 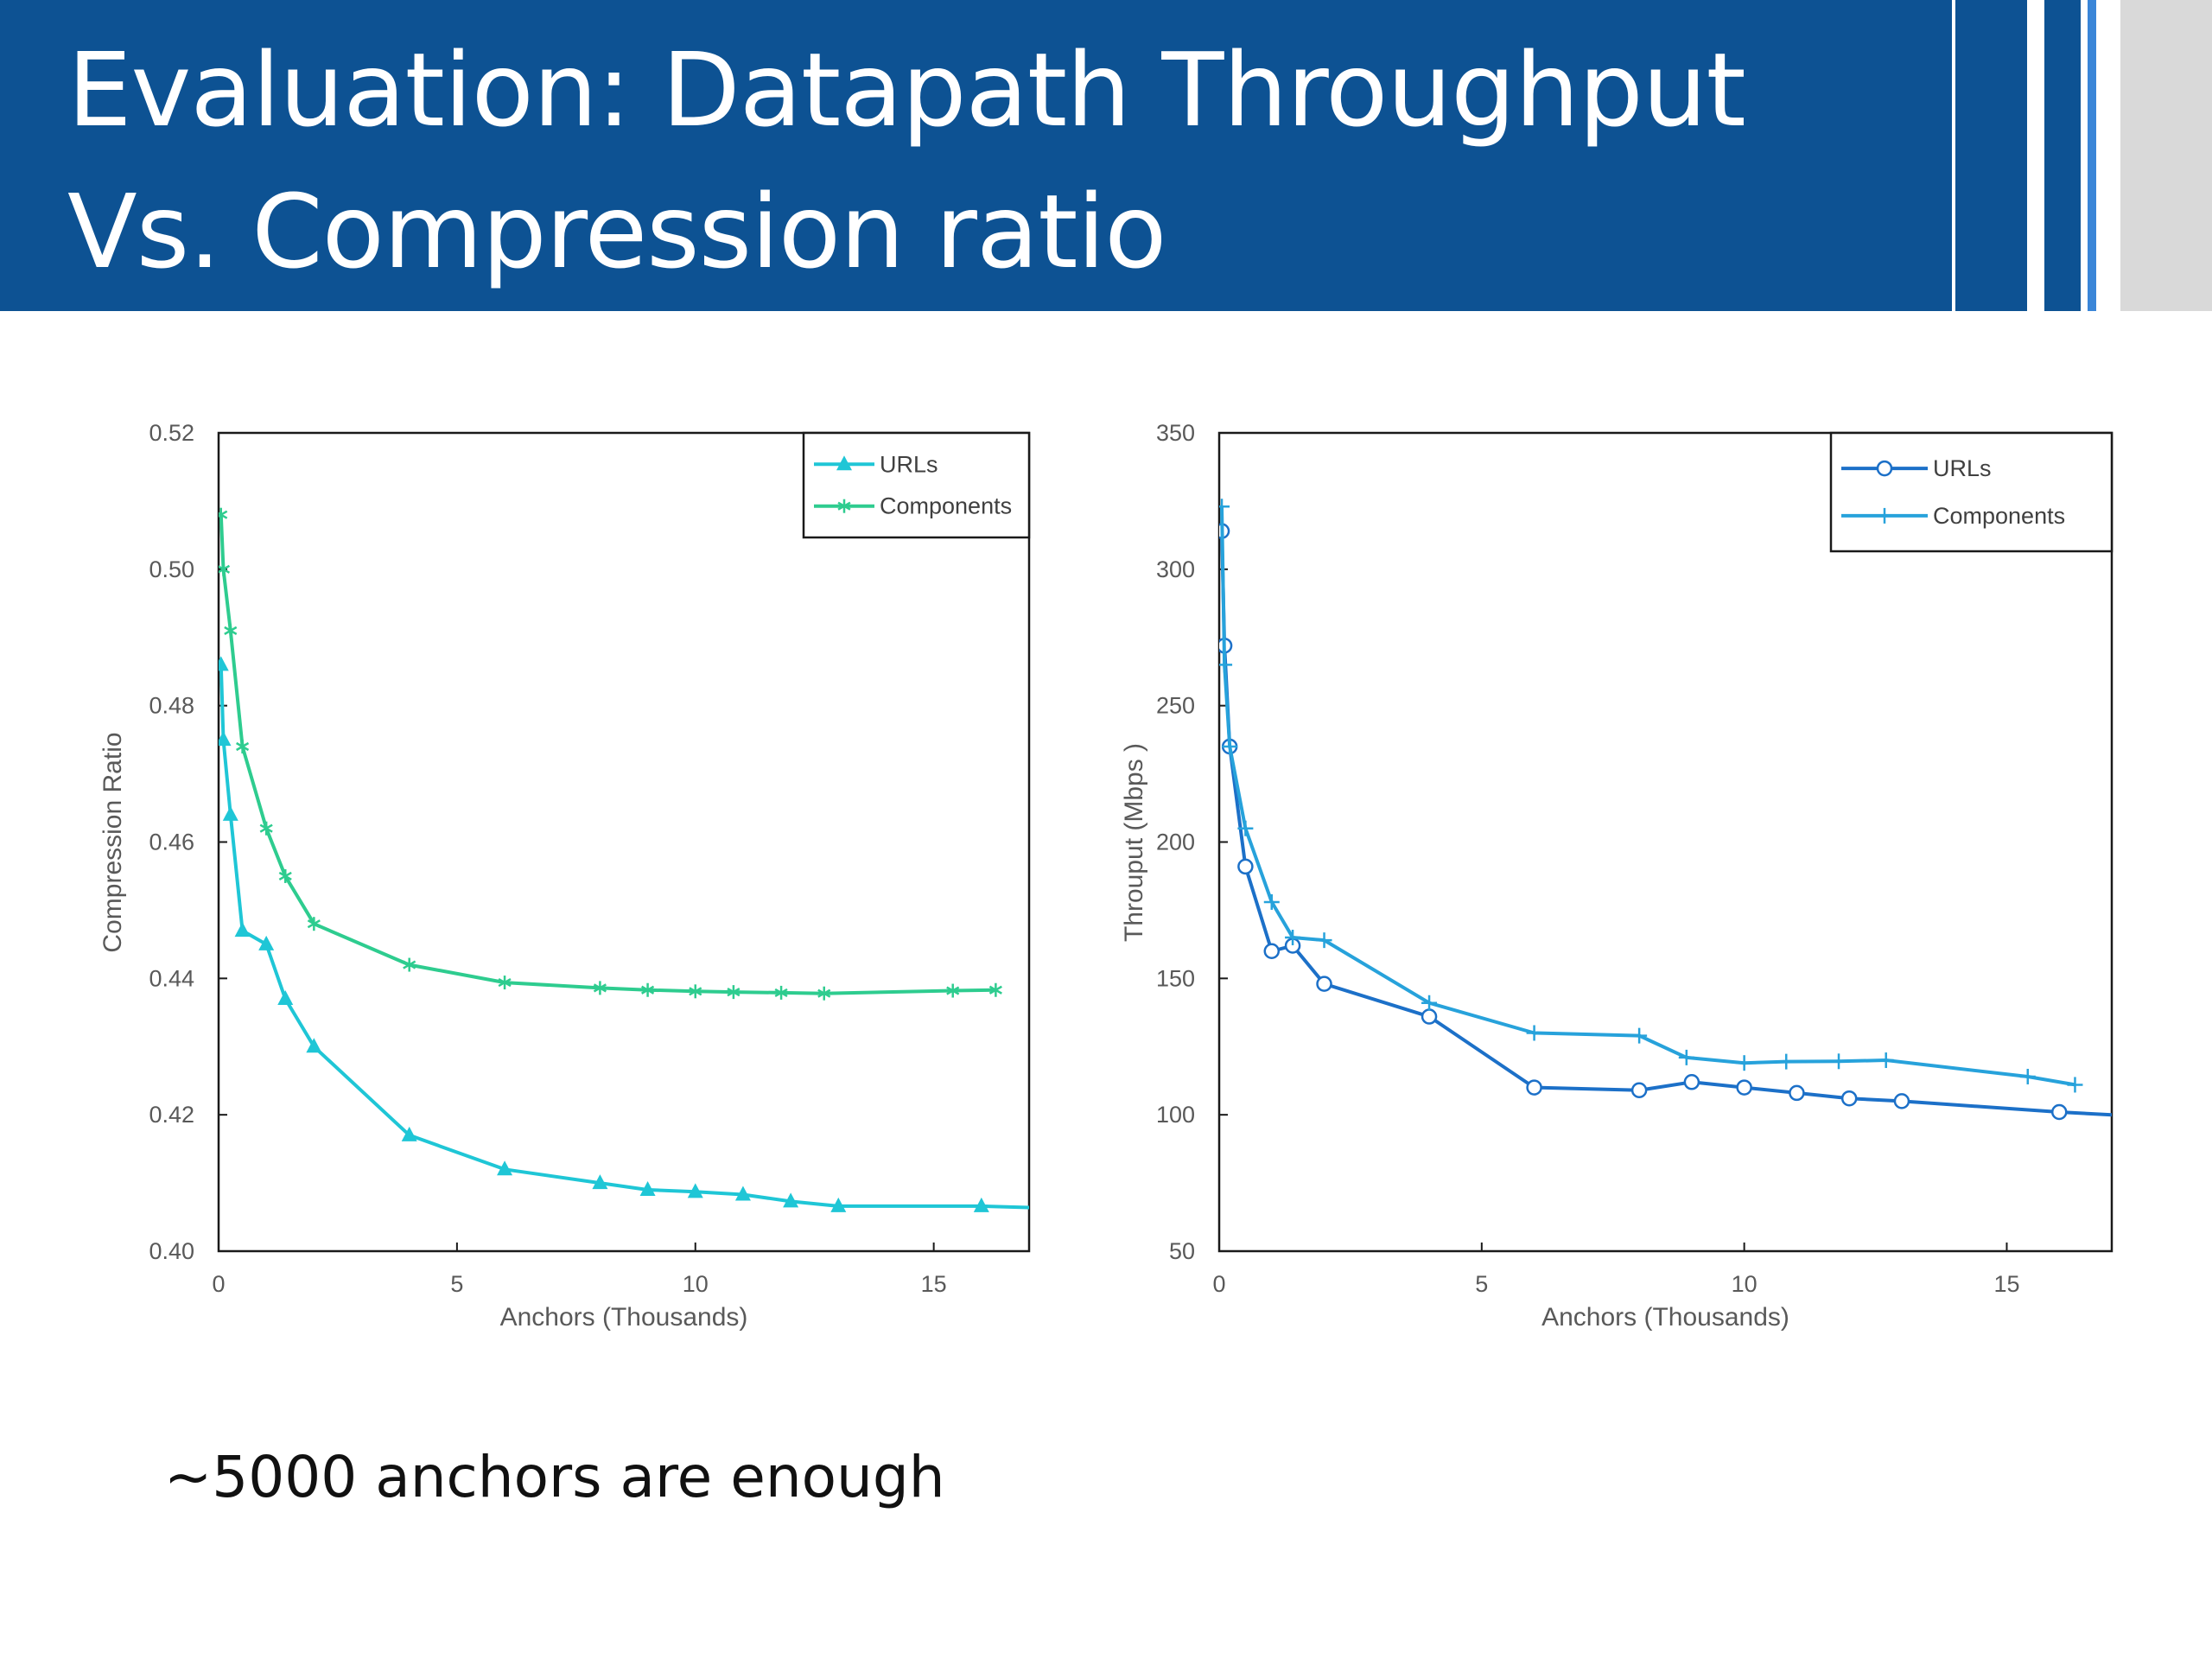 I want to click on y-tick-label: 250, so click(x=1175, y=706).